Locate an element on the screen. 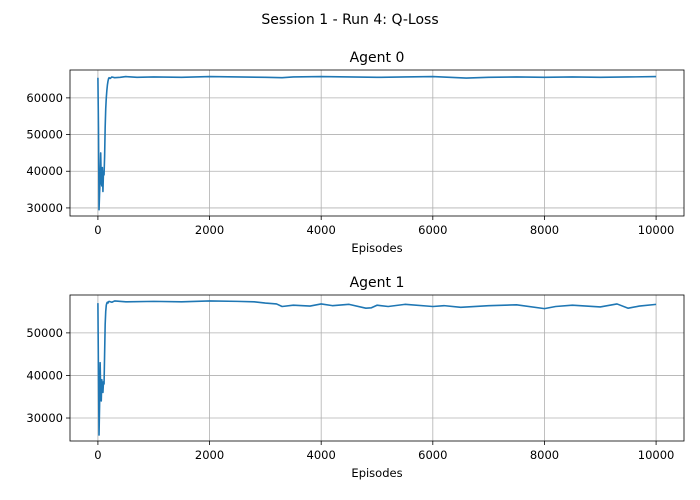 Image resolution: width=700 pixels, height=500 pixels. y-tick-label: 60000 is located at coordinates (44, 98).